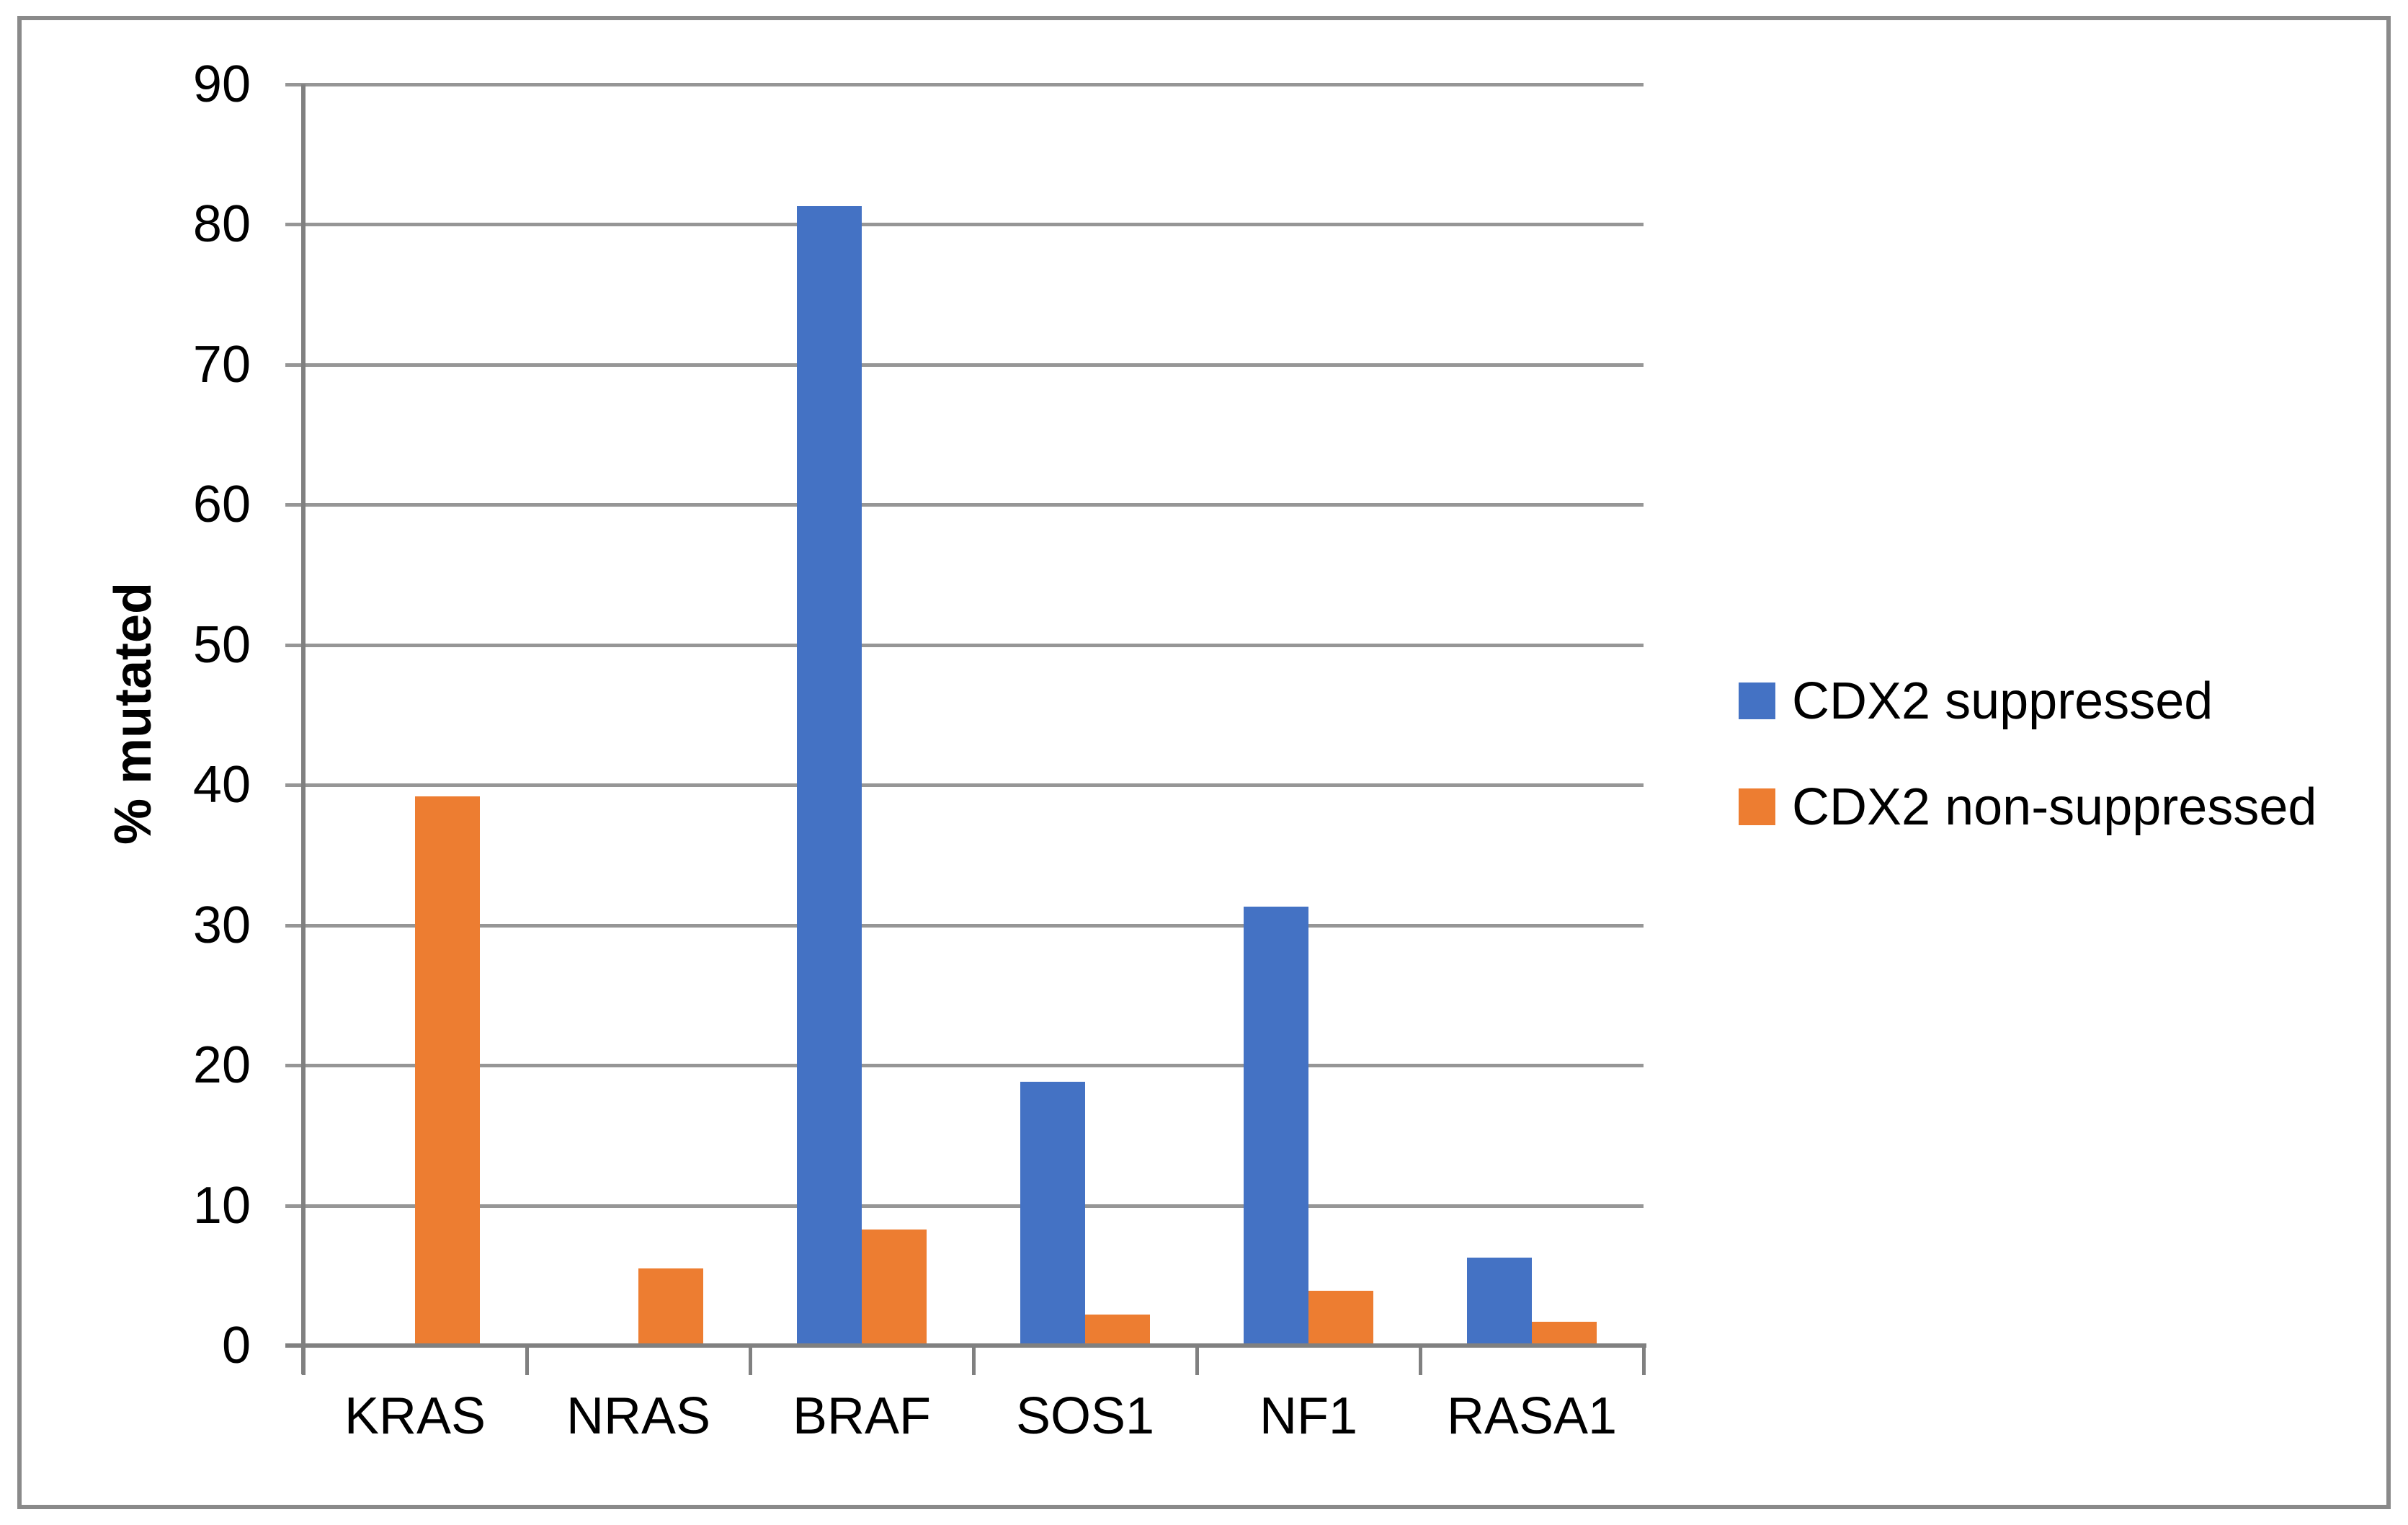  I want to click on legend-label-cdx2-non-suppressed: CDX2 non-suppressed, so click(2054, 807).